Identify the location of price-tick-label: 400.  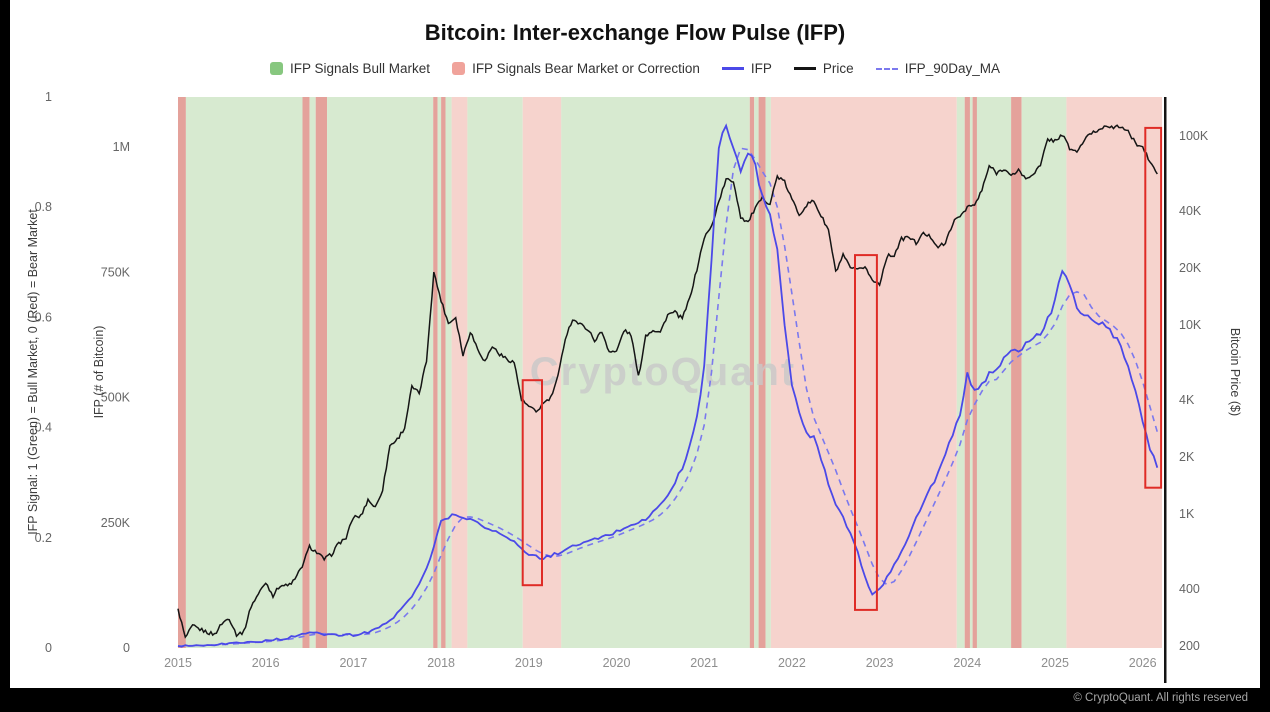
(1189, 589).